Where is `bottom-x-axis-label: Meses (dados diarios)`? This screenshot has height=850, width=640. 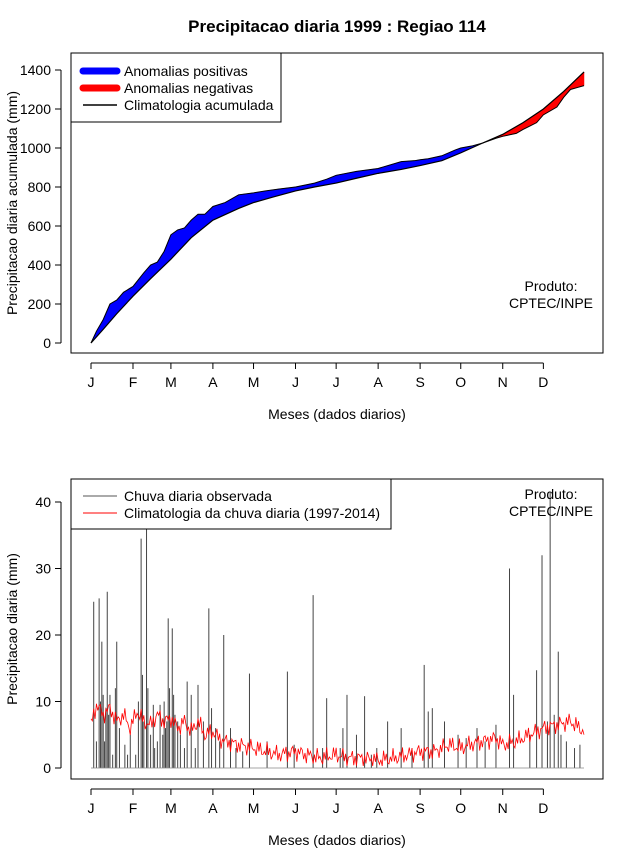
bottom-x-axis-label: Meses (dados diarios) is located at coordinates (337, 840).